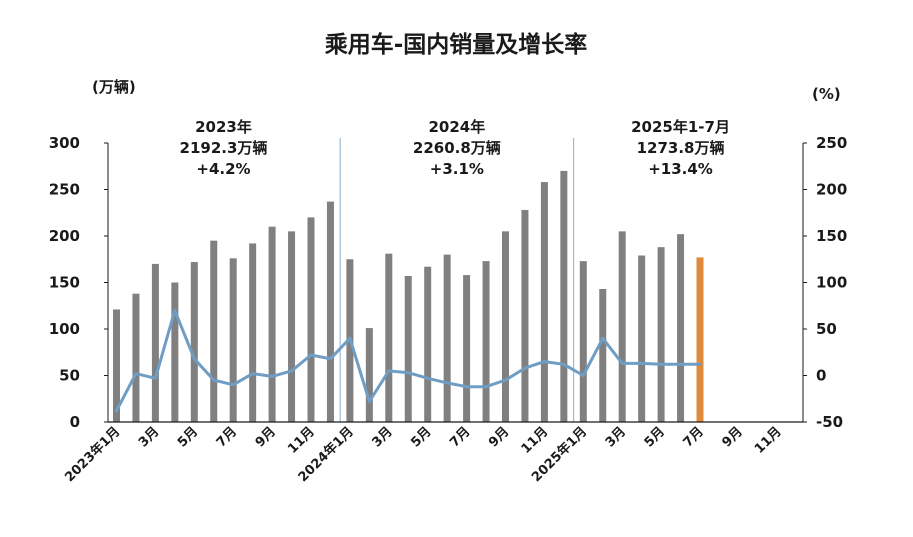 Image resolution: width=913 pixels, height=537 pixels. I want to click on right-tick-label-1: 0, so click(821, 376).